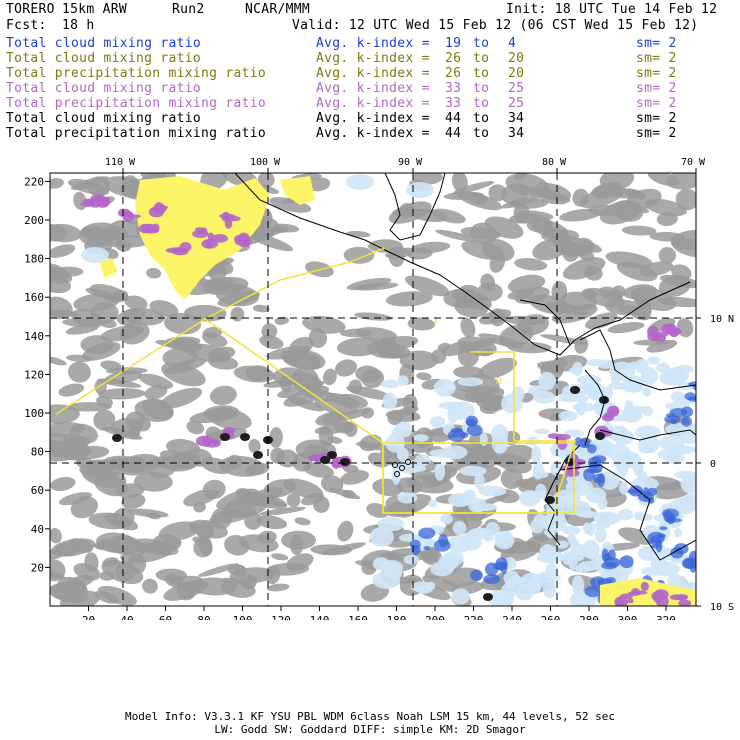  Describe the element at coordinates (481, 43) in the screenshot. I see `legend-to: to` at that location.